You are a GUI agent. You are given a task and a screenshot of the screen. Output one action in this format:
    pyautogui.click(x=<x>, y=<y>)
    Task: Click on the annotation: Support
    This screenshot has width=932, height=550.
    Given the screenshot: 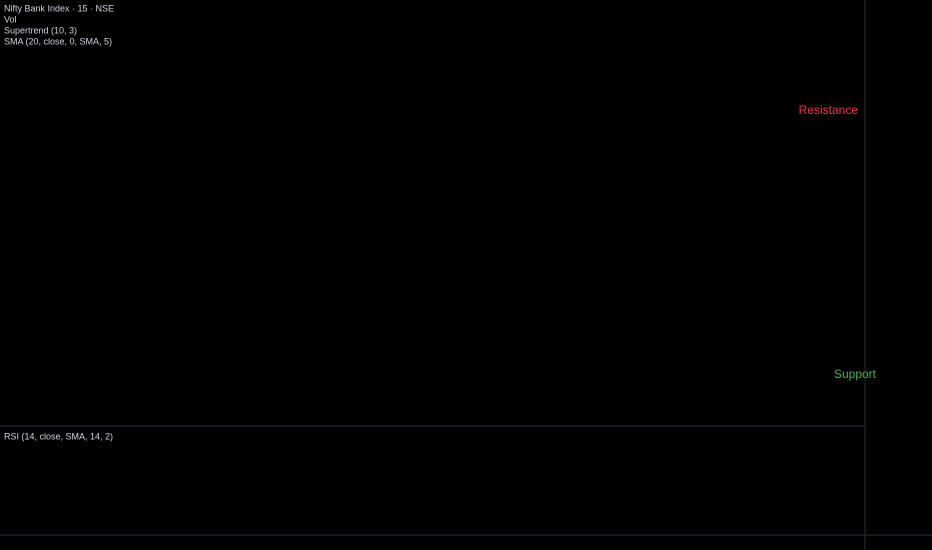 What is the action you would take?
    pyautogui.click(x=855, y=374)
    